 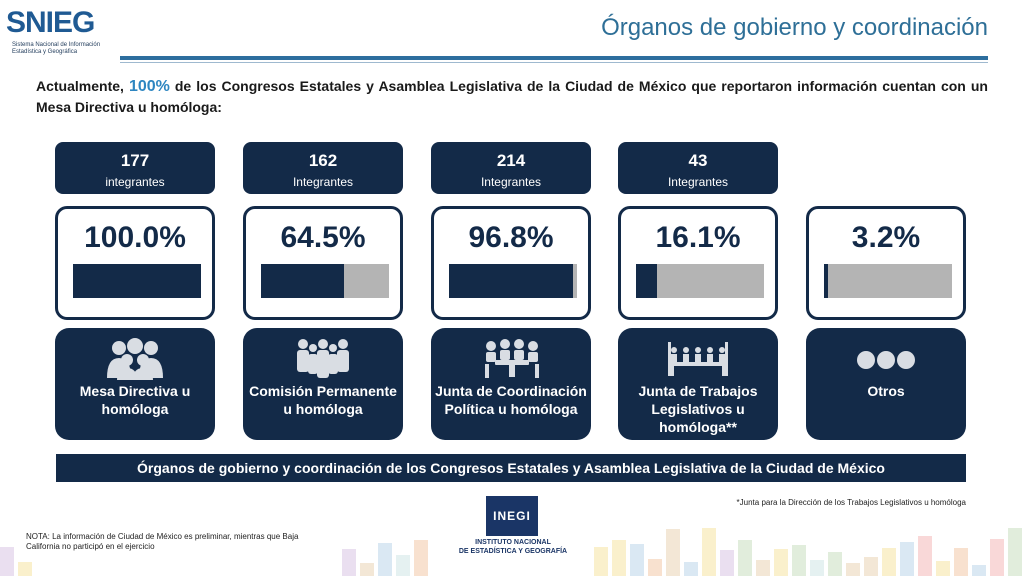 What do you see at coordinates (512, 516) in the screenshot?
I see `inegi-mark: INEGI` at bounding box center [512, 516].